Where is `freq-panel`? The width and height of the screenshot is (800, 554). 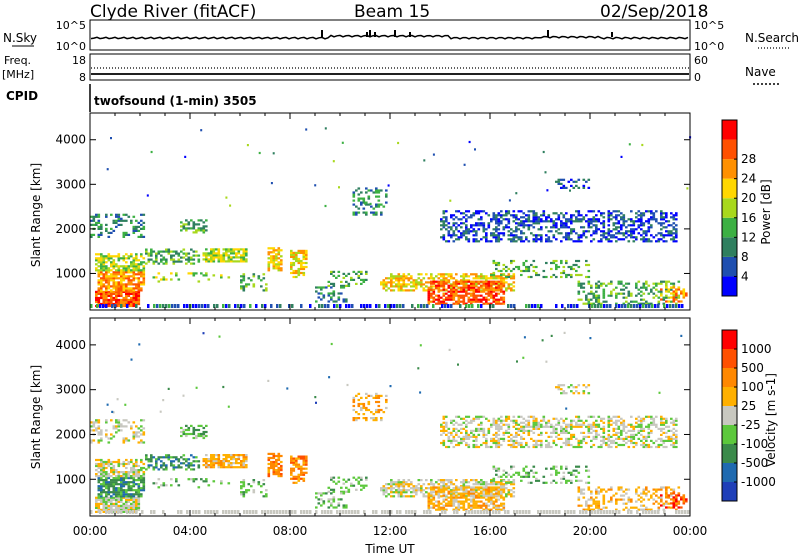 freq-panel is located at coordinates (390, 67).